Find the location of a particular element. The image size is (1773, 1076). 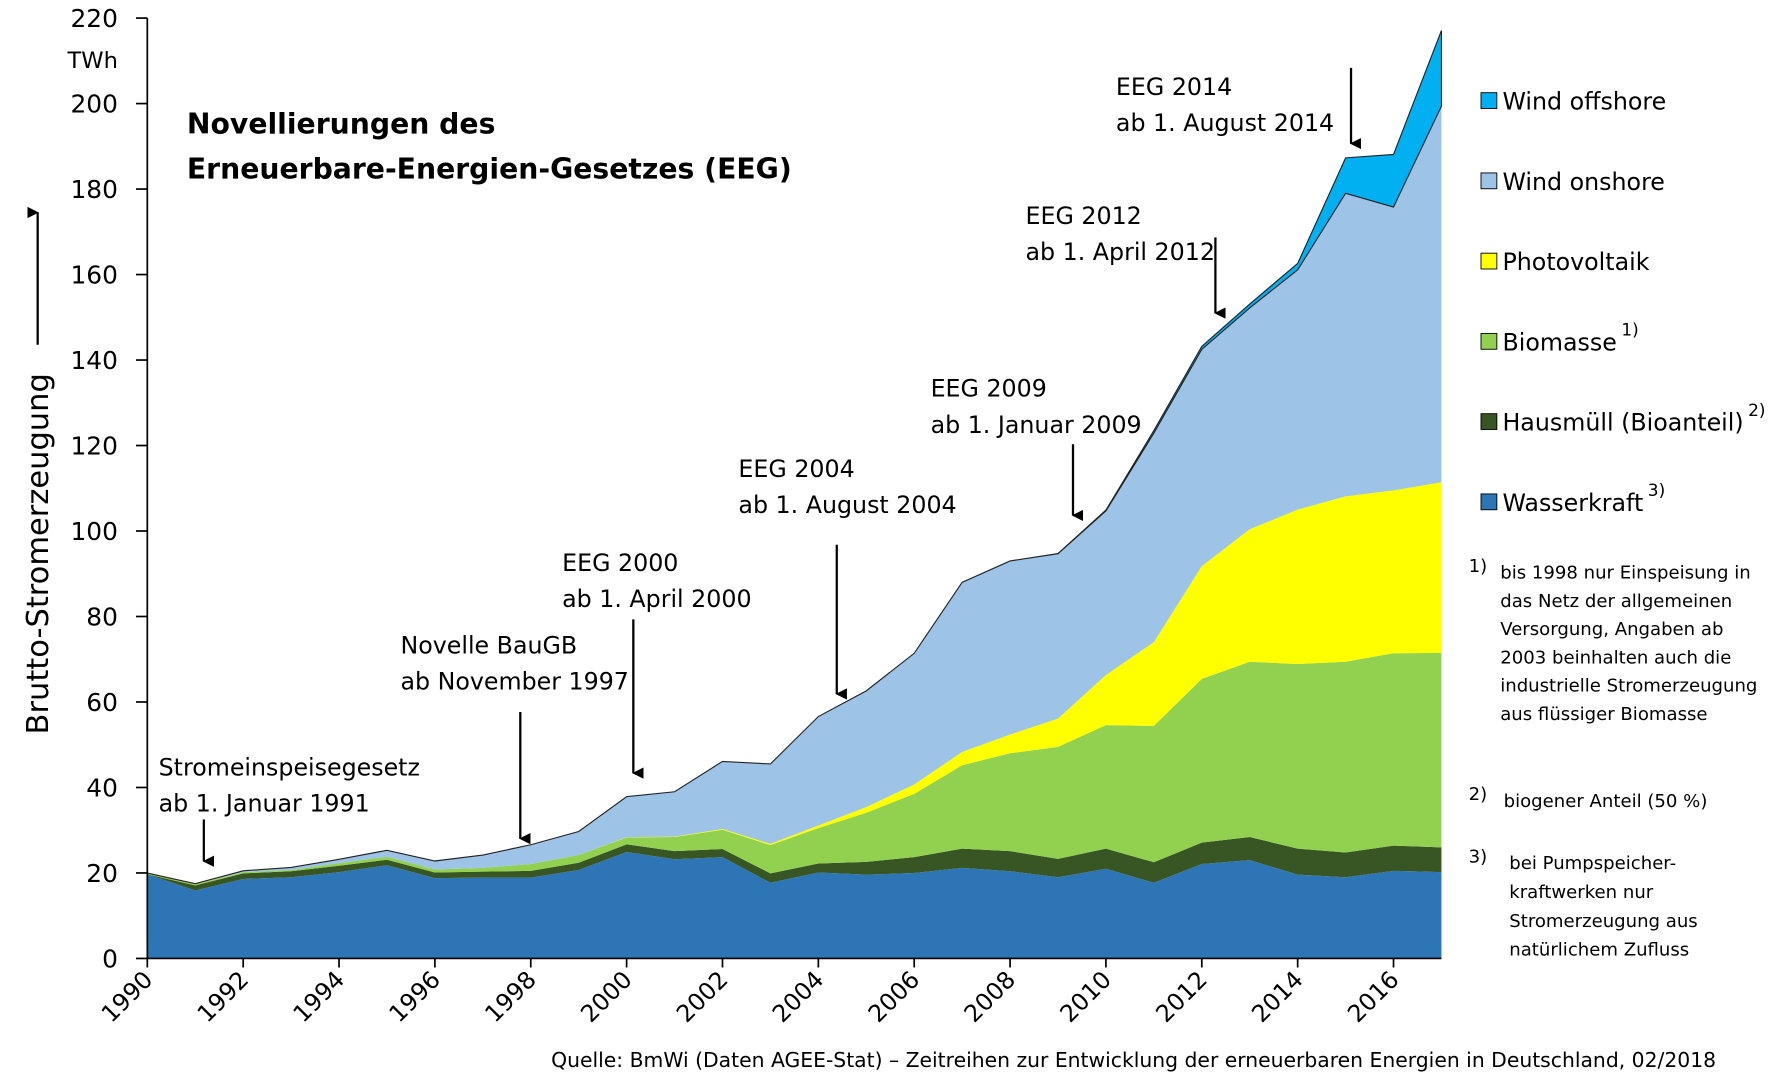

y-tick-label: 120 is located at coordinates (93, 446).